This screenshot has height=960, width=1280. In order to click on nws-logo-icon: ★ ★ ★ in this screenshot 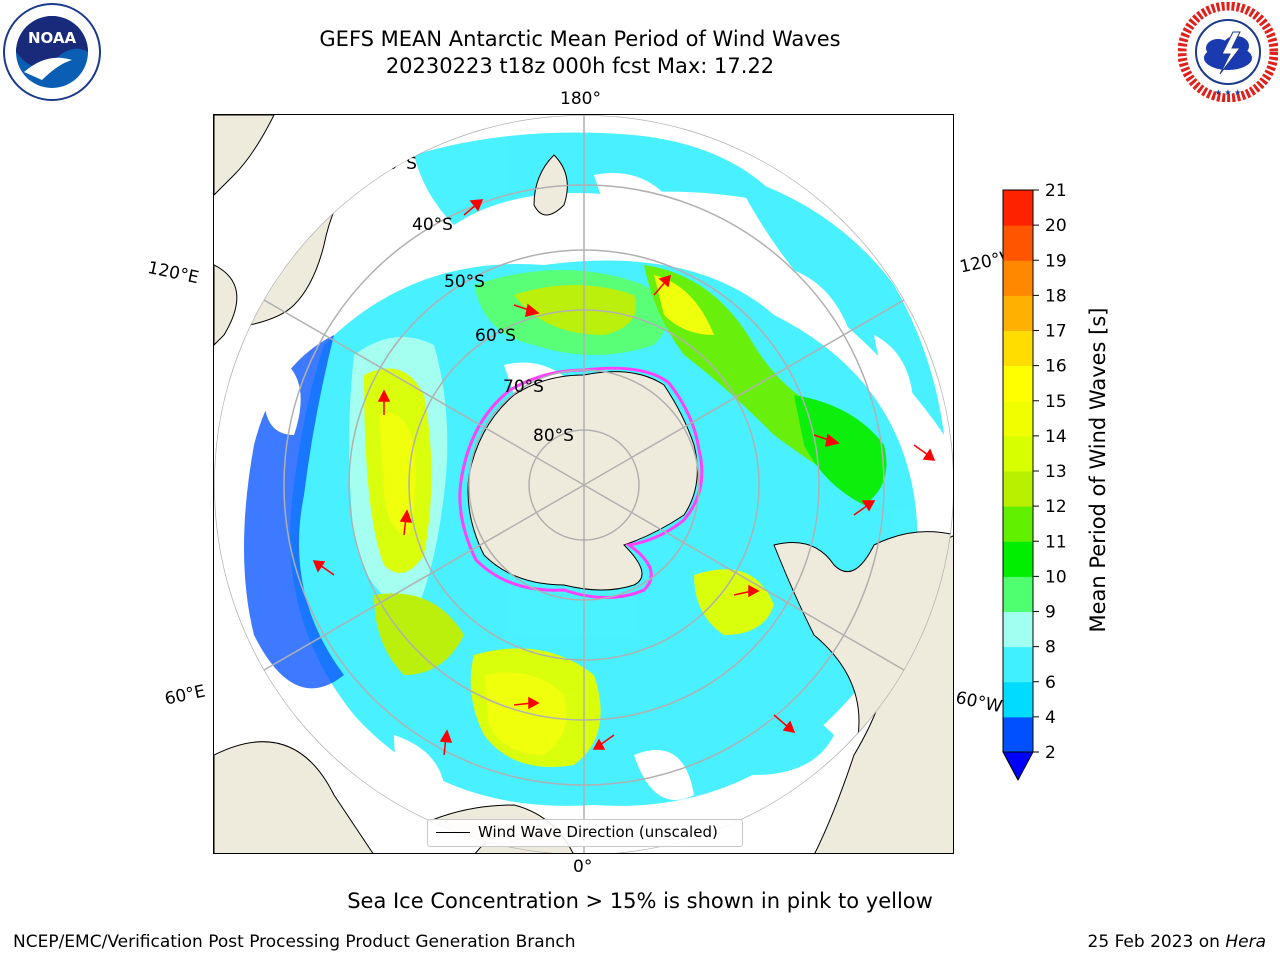, I will do `click(1228, 52)`.